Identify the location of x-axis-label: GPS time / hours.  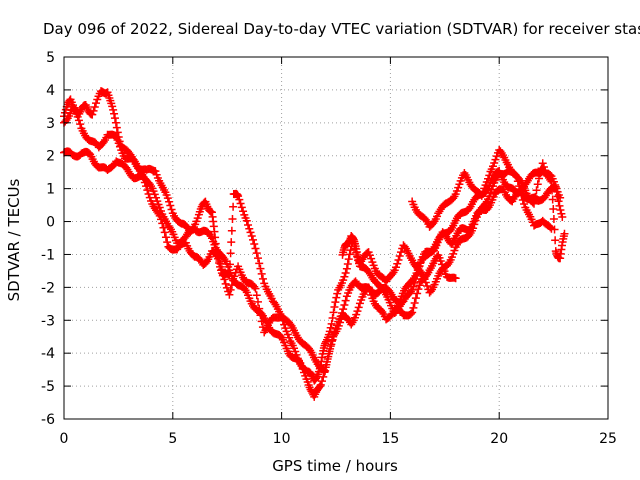
(335, 466).